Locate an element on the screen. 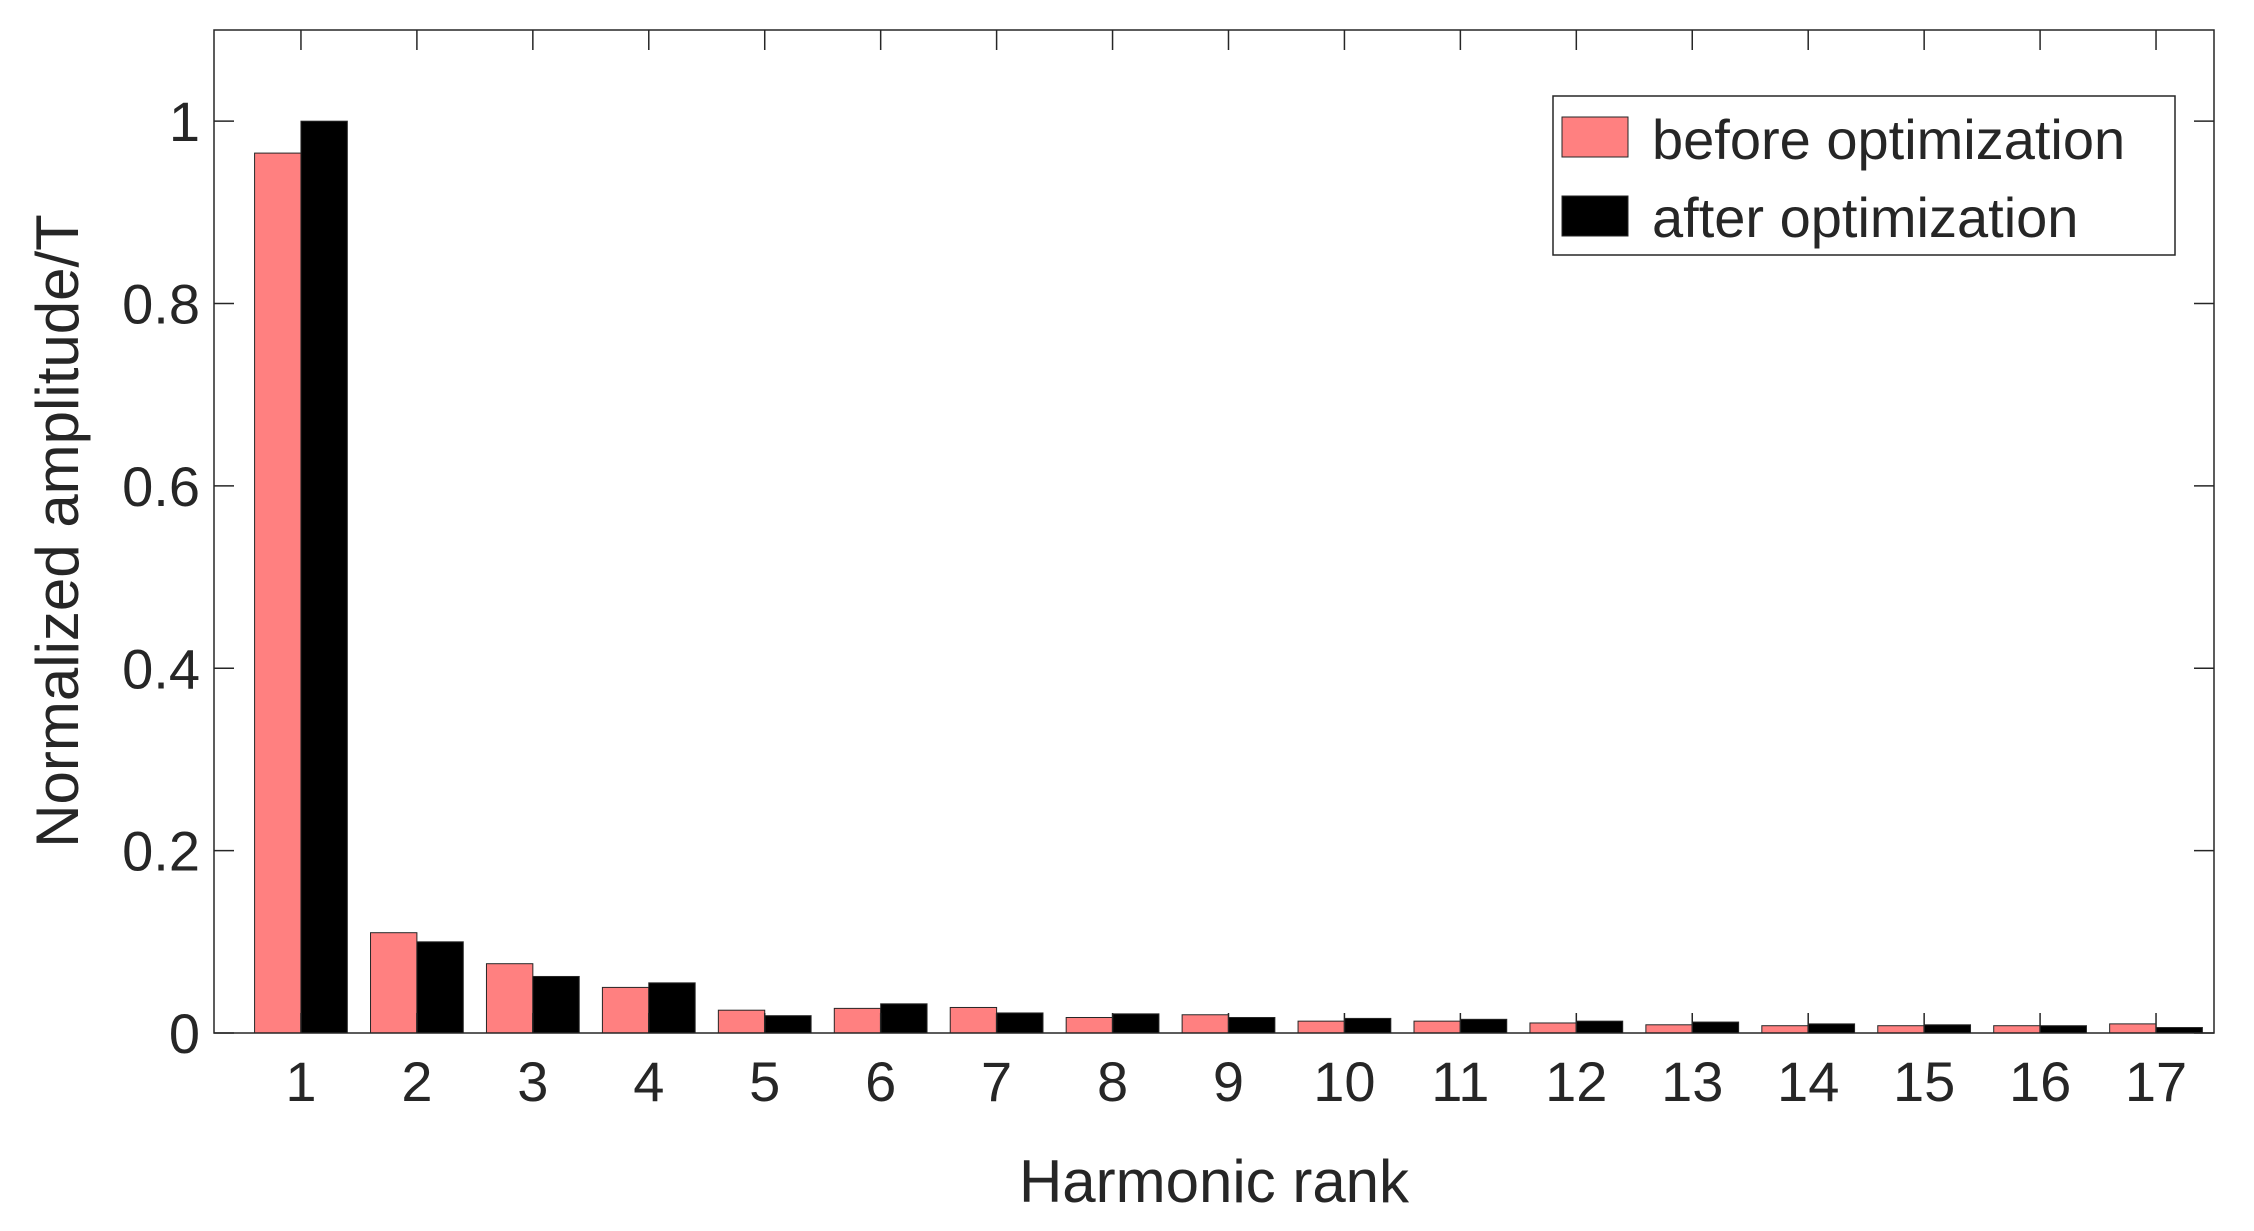 Image resolution: width=2254 pixels, height=1231 pixels. legend-box is located at coordinates (1864, 175).